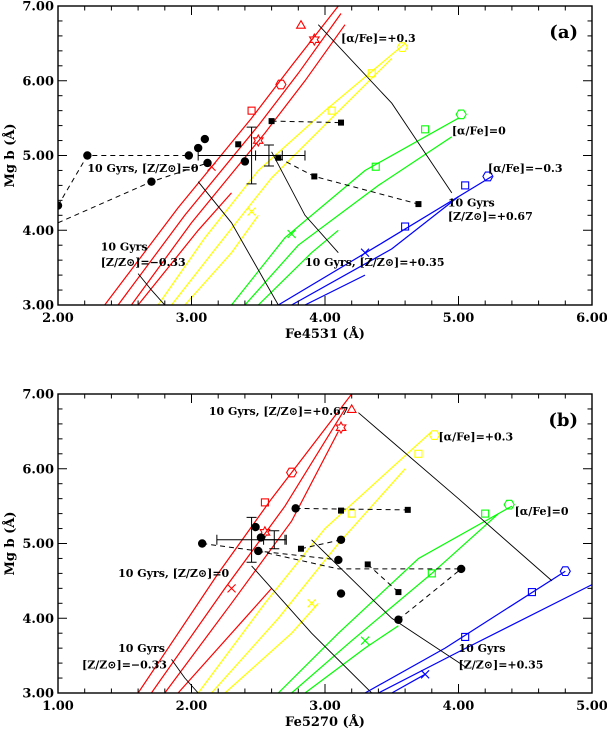 The width and height of the screenshot is (607, 734). I want to click on x-tick-label: 4.00, so click(325, 318).